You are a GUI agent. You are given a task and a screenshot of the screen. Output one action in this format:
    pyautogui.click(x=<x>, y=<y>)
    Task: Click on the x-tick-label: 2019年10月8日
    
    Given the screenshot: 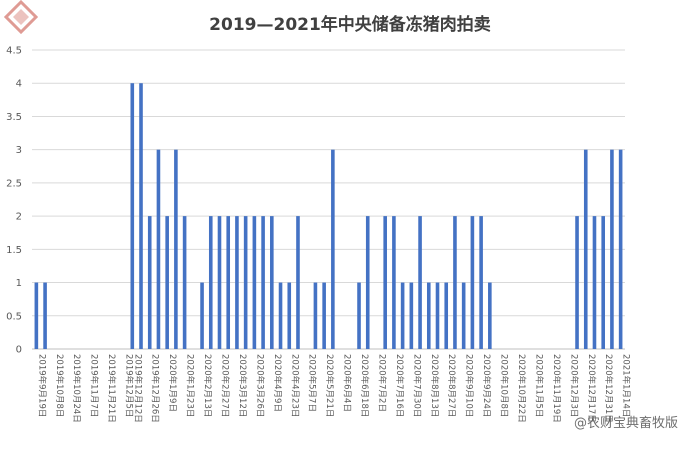 What is the action you would take?
    pyautogui.click(x=59, y=385)
    